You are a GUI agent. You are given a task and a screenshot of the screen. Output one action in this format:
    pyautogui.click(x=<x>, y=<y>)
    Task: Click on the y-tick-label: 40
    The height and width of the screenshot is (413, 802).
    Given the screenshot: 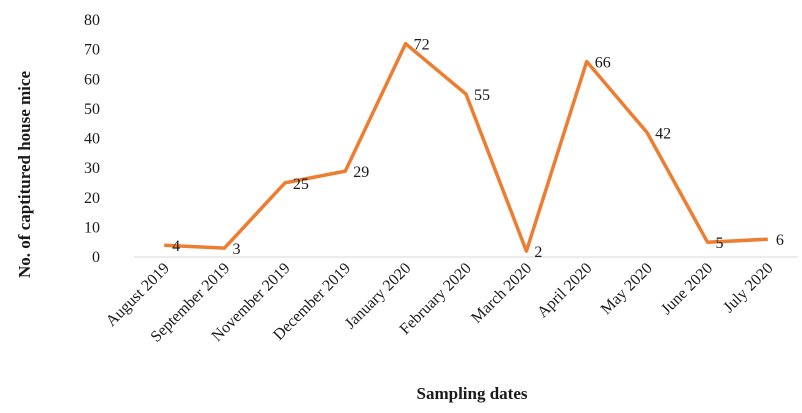 What is the action you would take?
    pyautogui.click(x=92, y=139)
    